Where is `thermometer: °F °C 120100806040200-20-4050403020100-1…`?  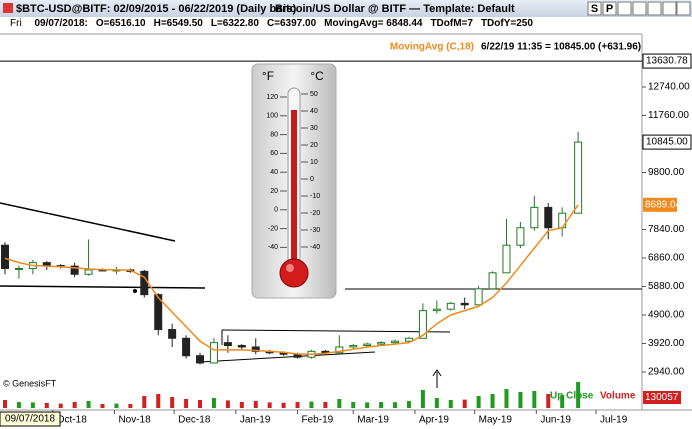 thermometer: °F °C 120100806040200-20-4050403020100-1… is located at coordinates (294, 181).